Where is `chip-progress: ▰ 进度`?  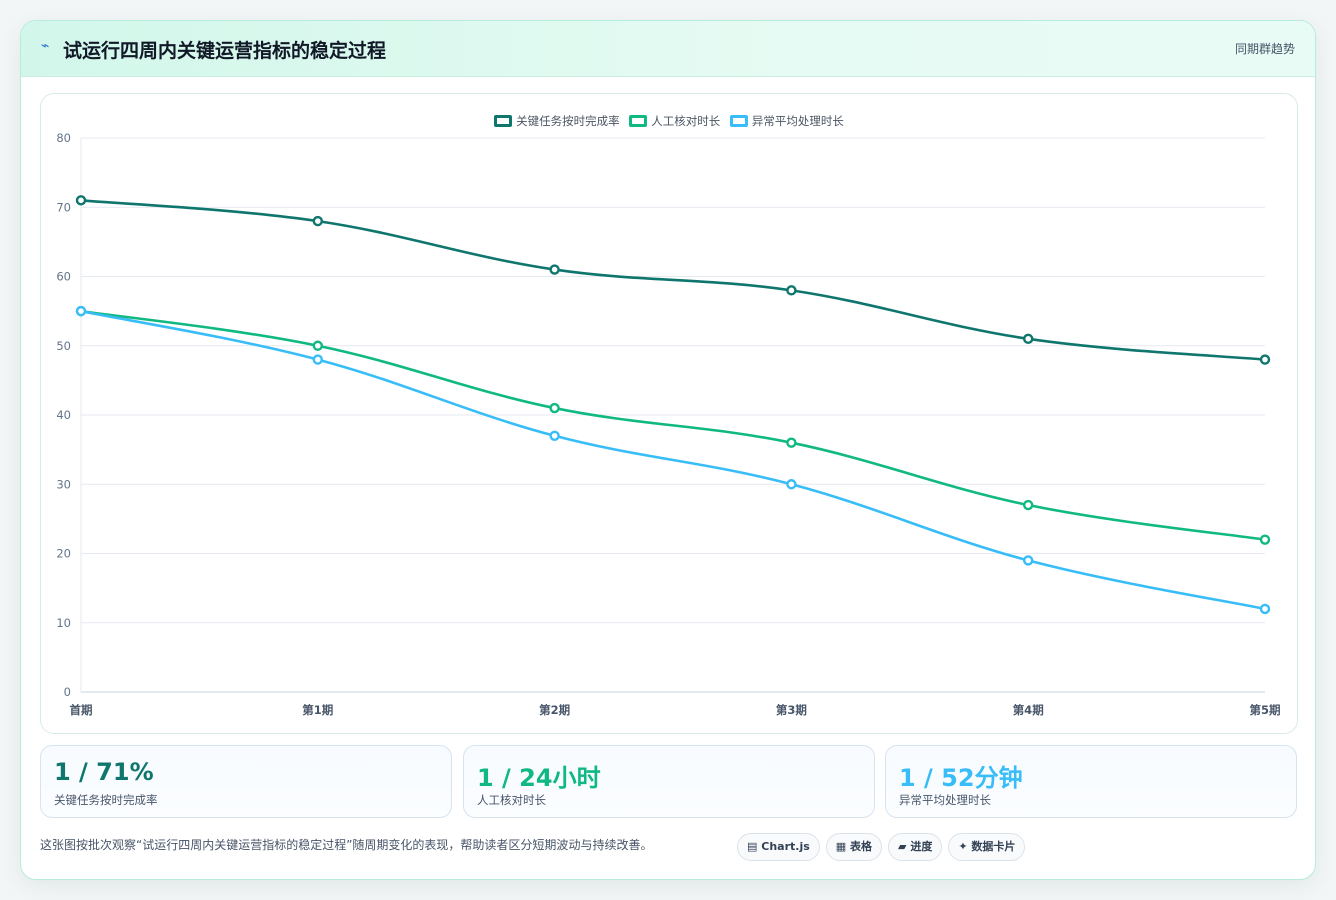 chip-progress: ▰ 进度 is located at coordinates (915, 847).